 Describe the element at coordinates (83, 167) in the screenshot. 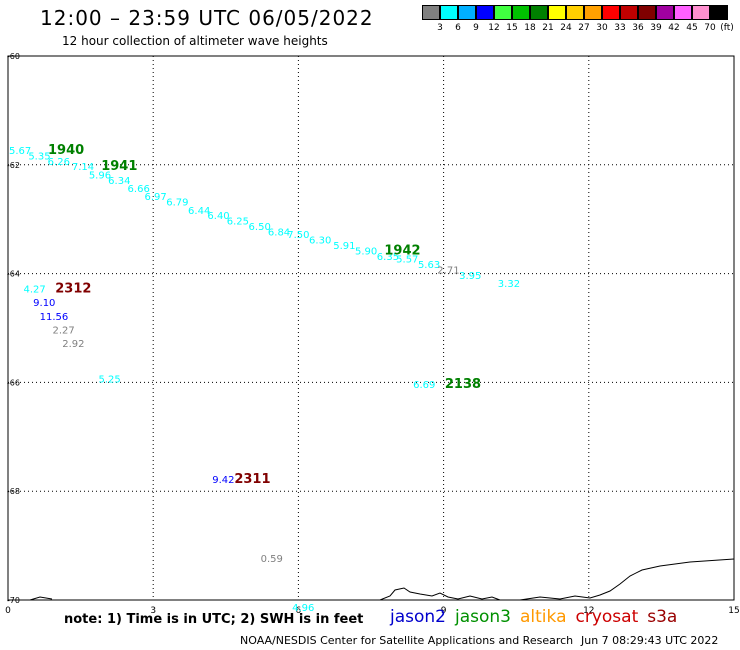

I see `swh-point: 7.14` at that location.